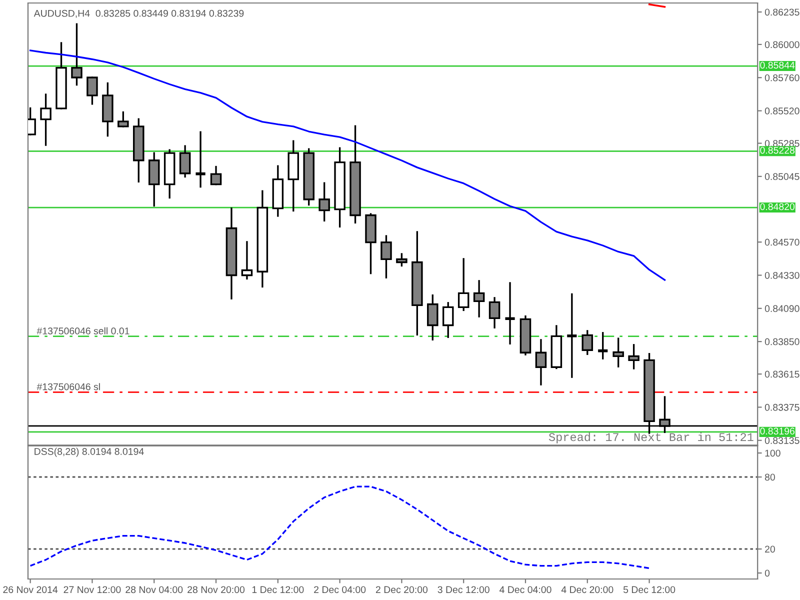  Describe the element at coordinates (89, 452) in the screenshot. I see `chart-title: DSS(8,28) 8.0194 8.0194` at that location.